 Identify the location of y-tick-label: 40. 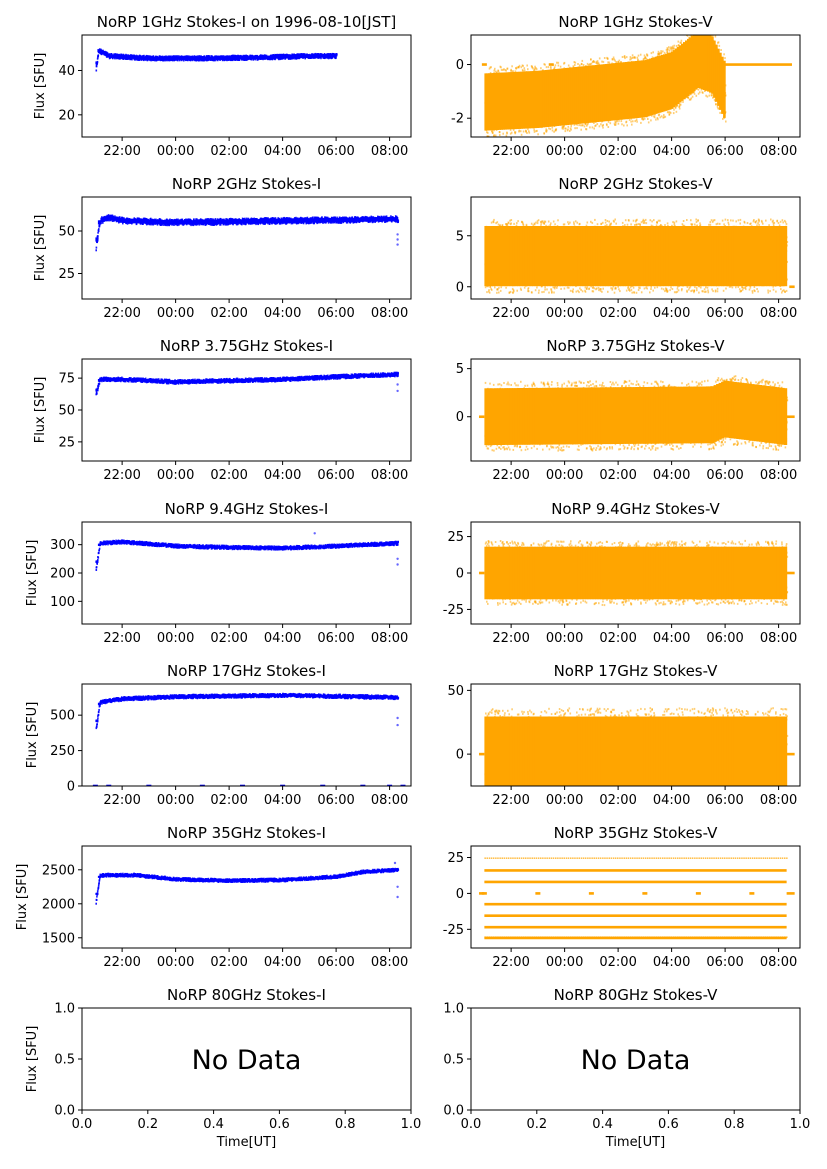
(66, 71).